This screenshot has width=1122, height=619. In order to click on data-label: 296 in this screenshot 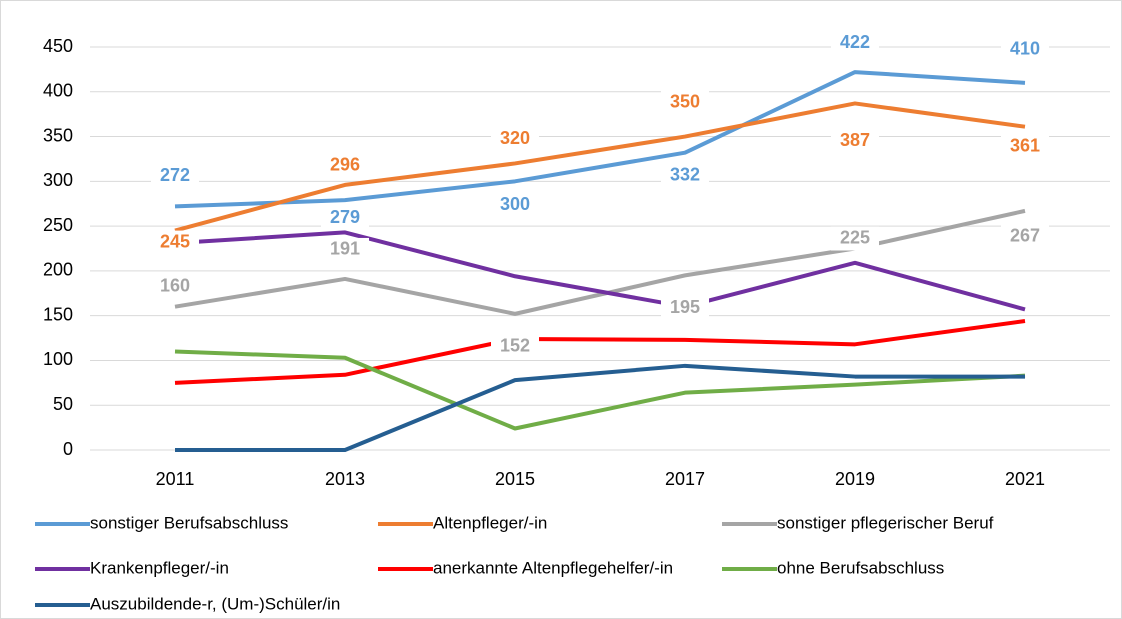, I will do `click(345, 165)`.